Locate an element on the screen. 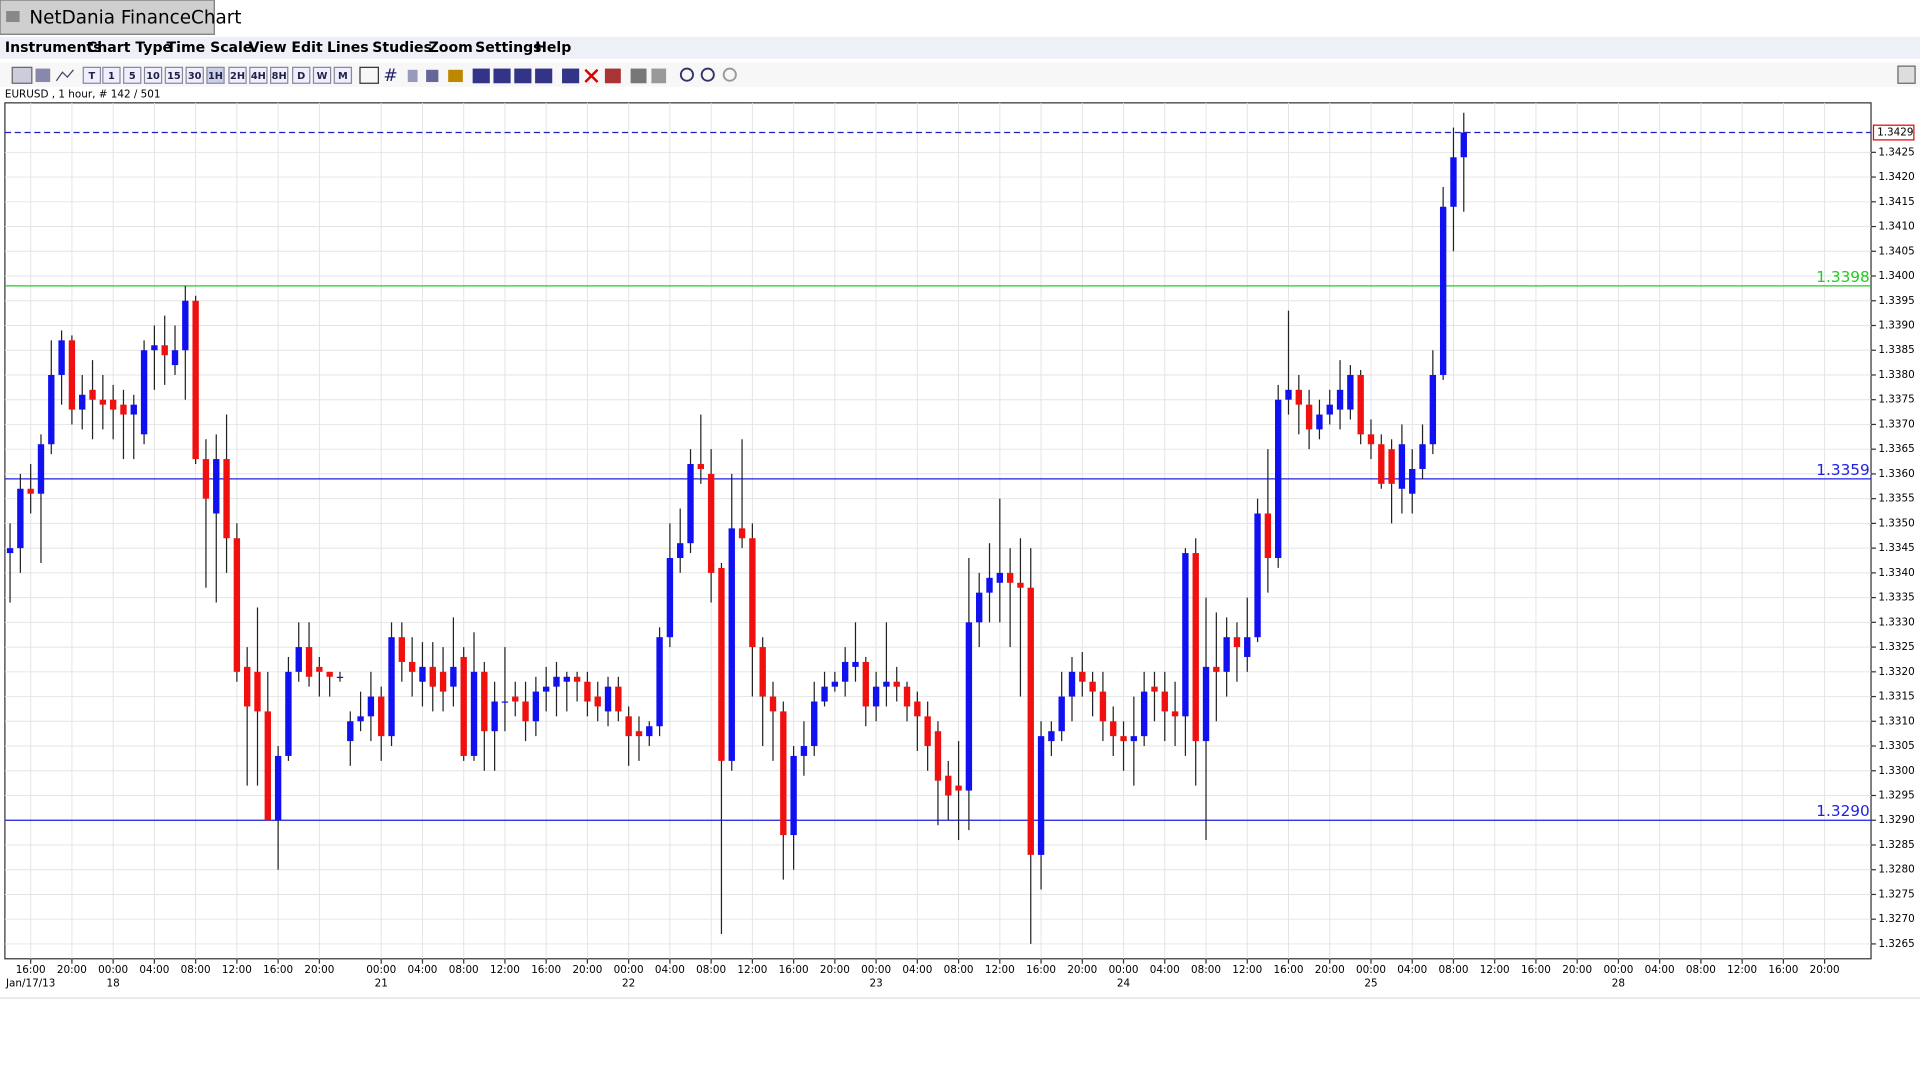 The height and width of the screenshot is (1080, 1920). interval-label: M is located at coordinates (343, 76).